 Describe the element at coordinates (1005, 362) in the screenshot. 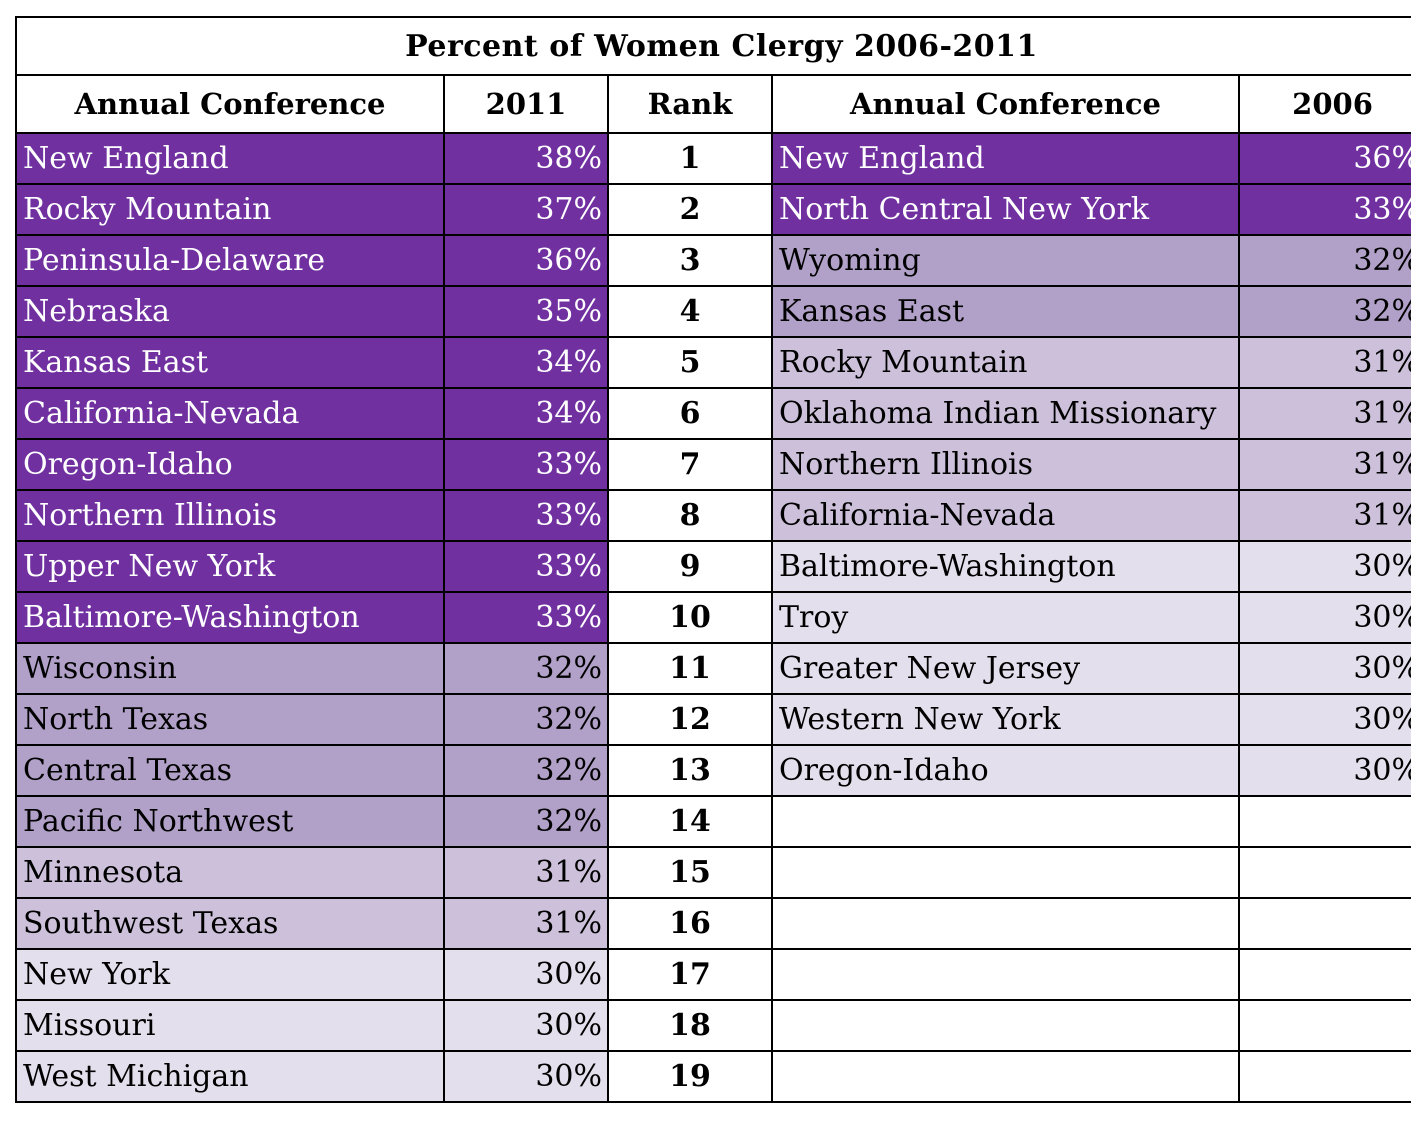

I see `conference-2006-cell: Rocky Mountain` at that location.